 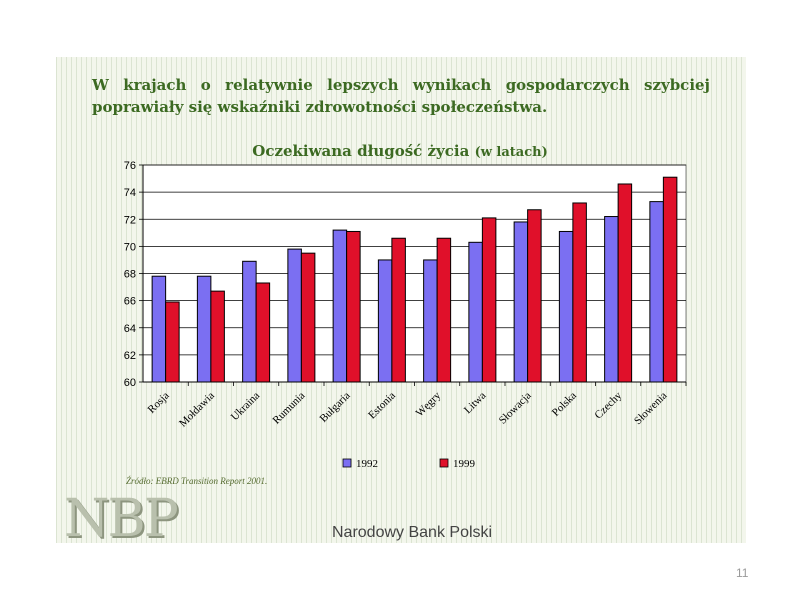 I want to click on category-label: Bułgaria, so click(x=334, y=407).